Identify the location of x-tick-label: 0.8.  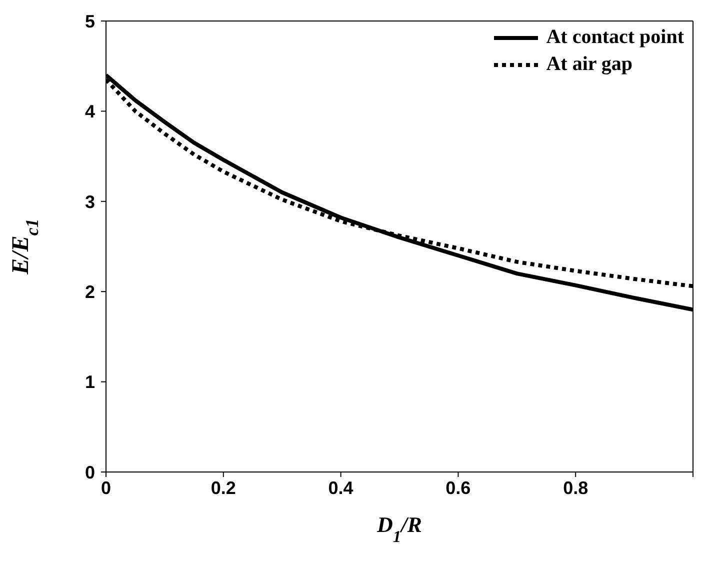
(575, 488).